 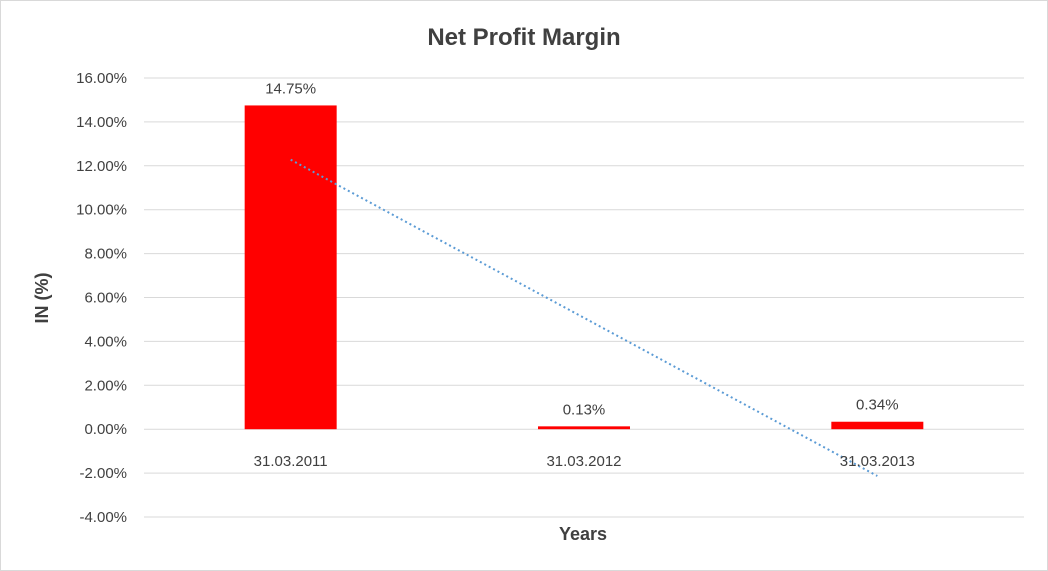 I want to click on y-tick-label: -4.00%, so click(x=103, y=517).